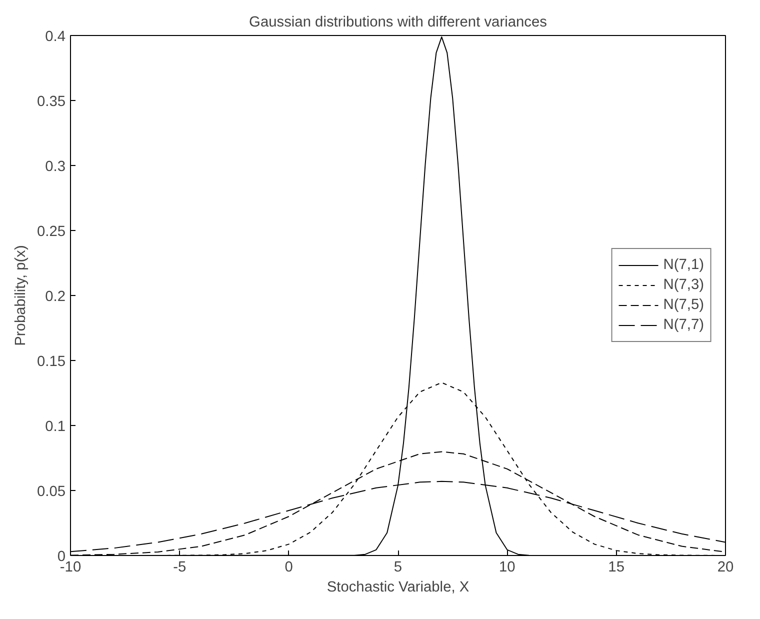  I want to click on y-tick-label: 0.05, so click(51, 492).